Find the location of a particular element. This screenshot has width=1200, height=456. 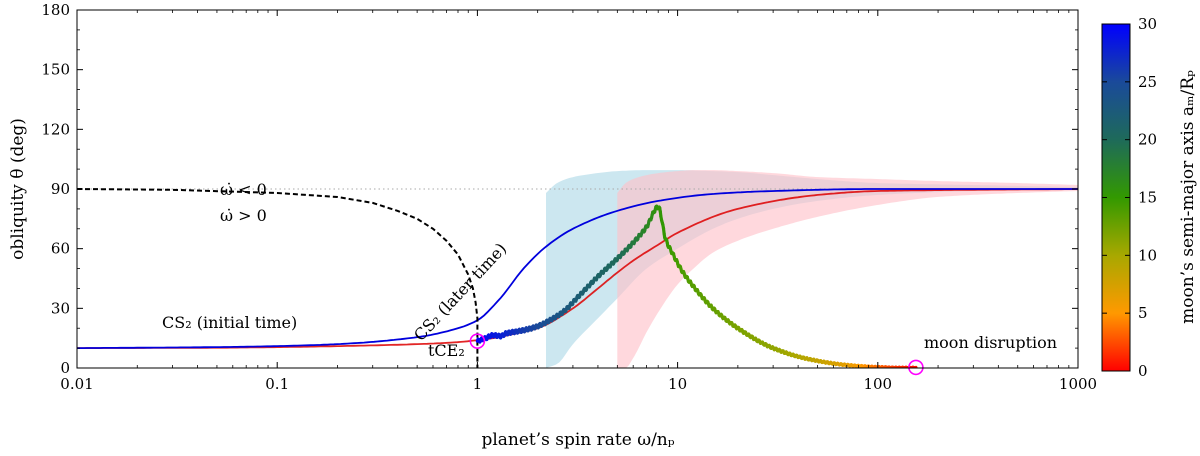

omega-dot-zero-dashed-curve is located at coordinates (278, 278).